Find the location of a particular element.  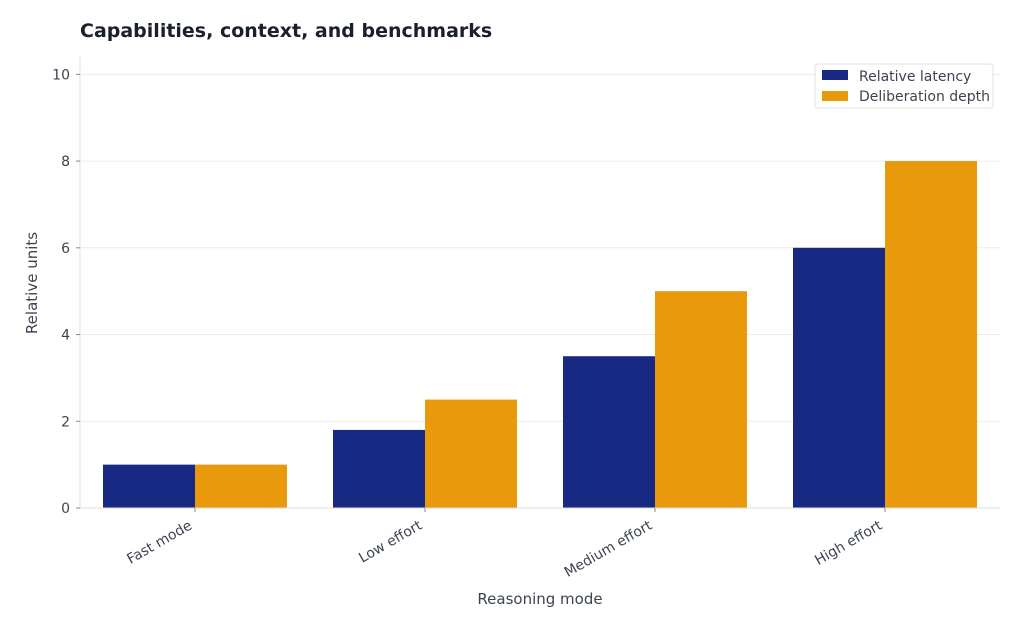

legend-label-relative-latency: Relative latency is located at coordinates (915, 77).